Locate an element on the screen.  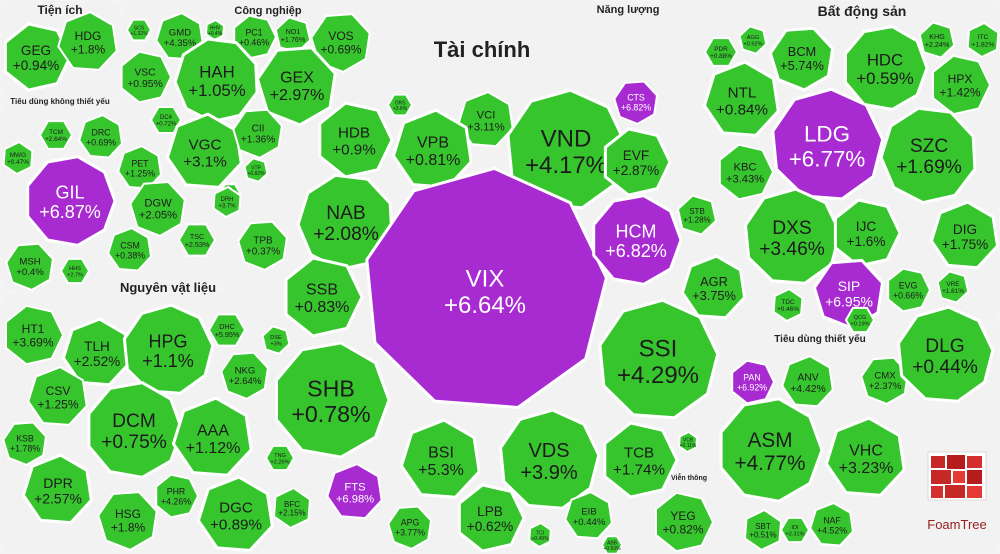
stock-cell-drc: DRC+0.69% is located at coordinates (100, 136).